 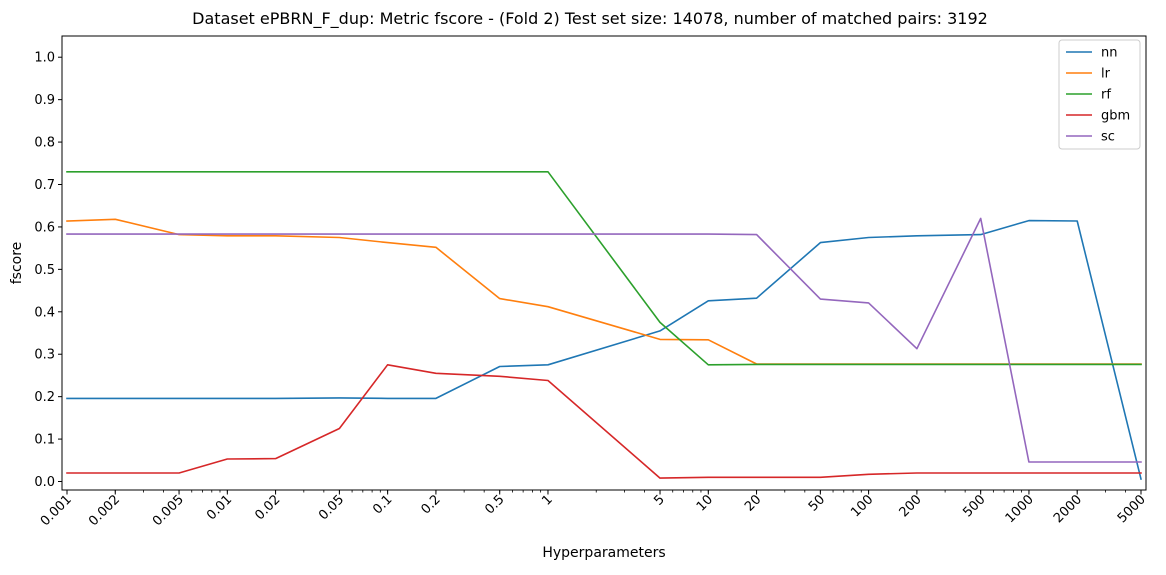 What do you see at coordinates (168, 510) in the screenshot?
I see `x-tick-label: 0.005` at bounding box center [168, 510].